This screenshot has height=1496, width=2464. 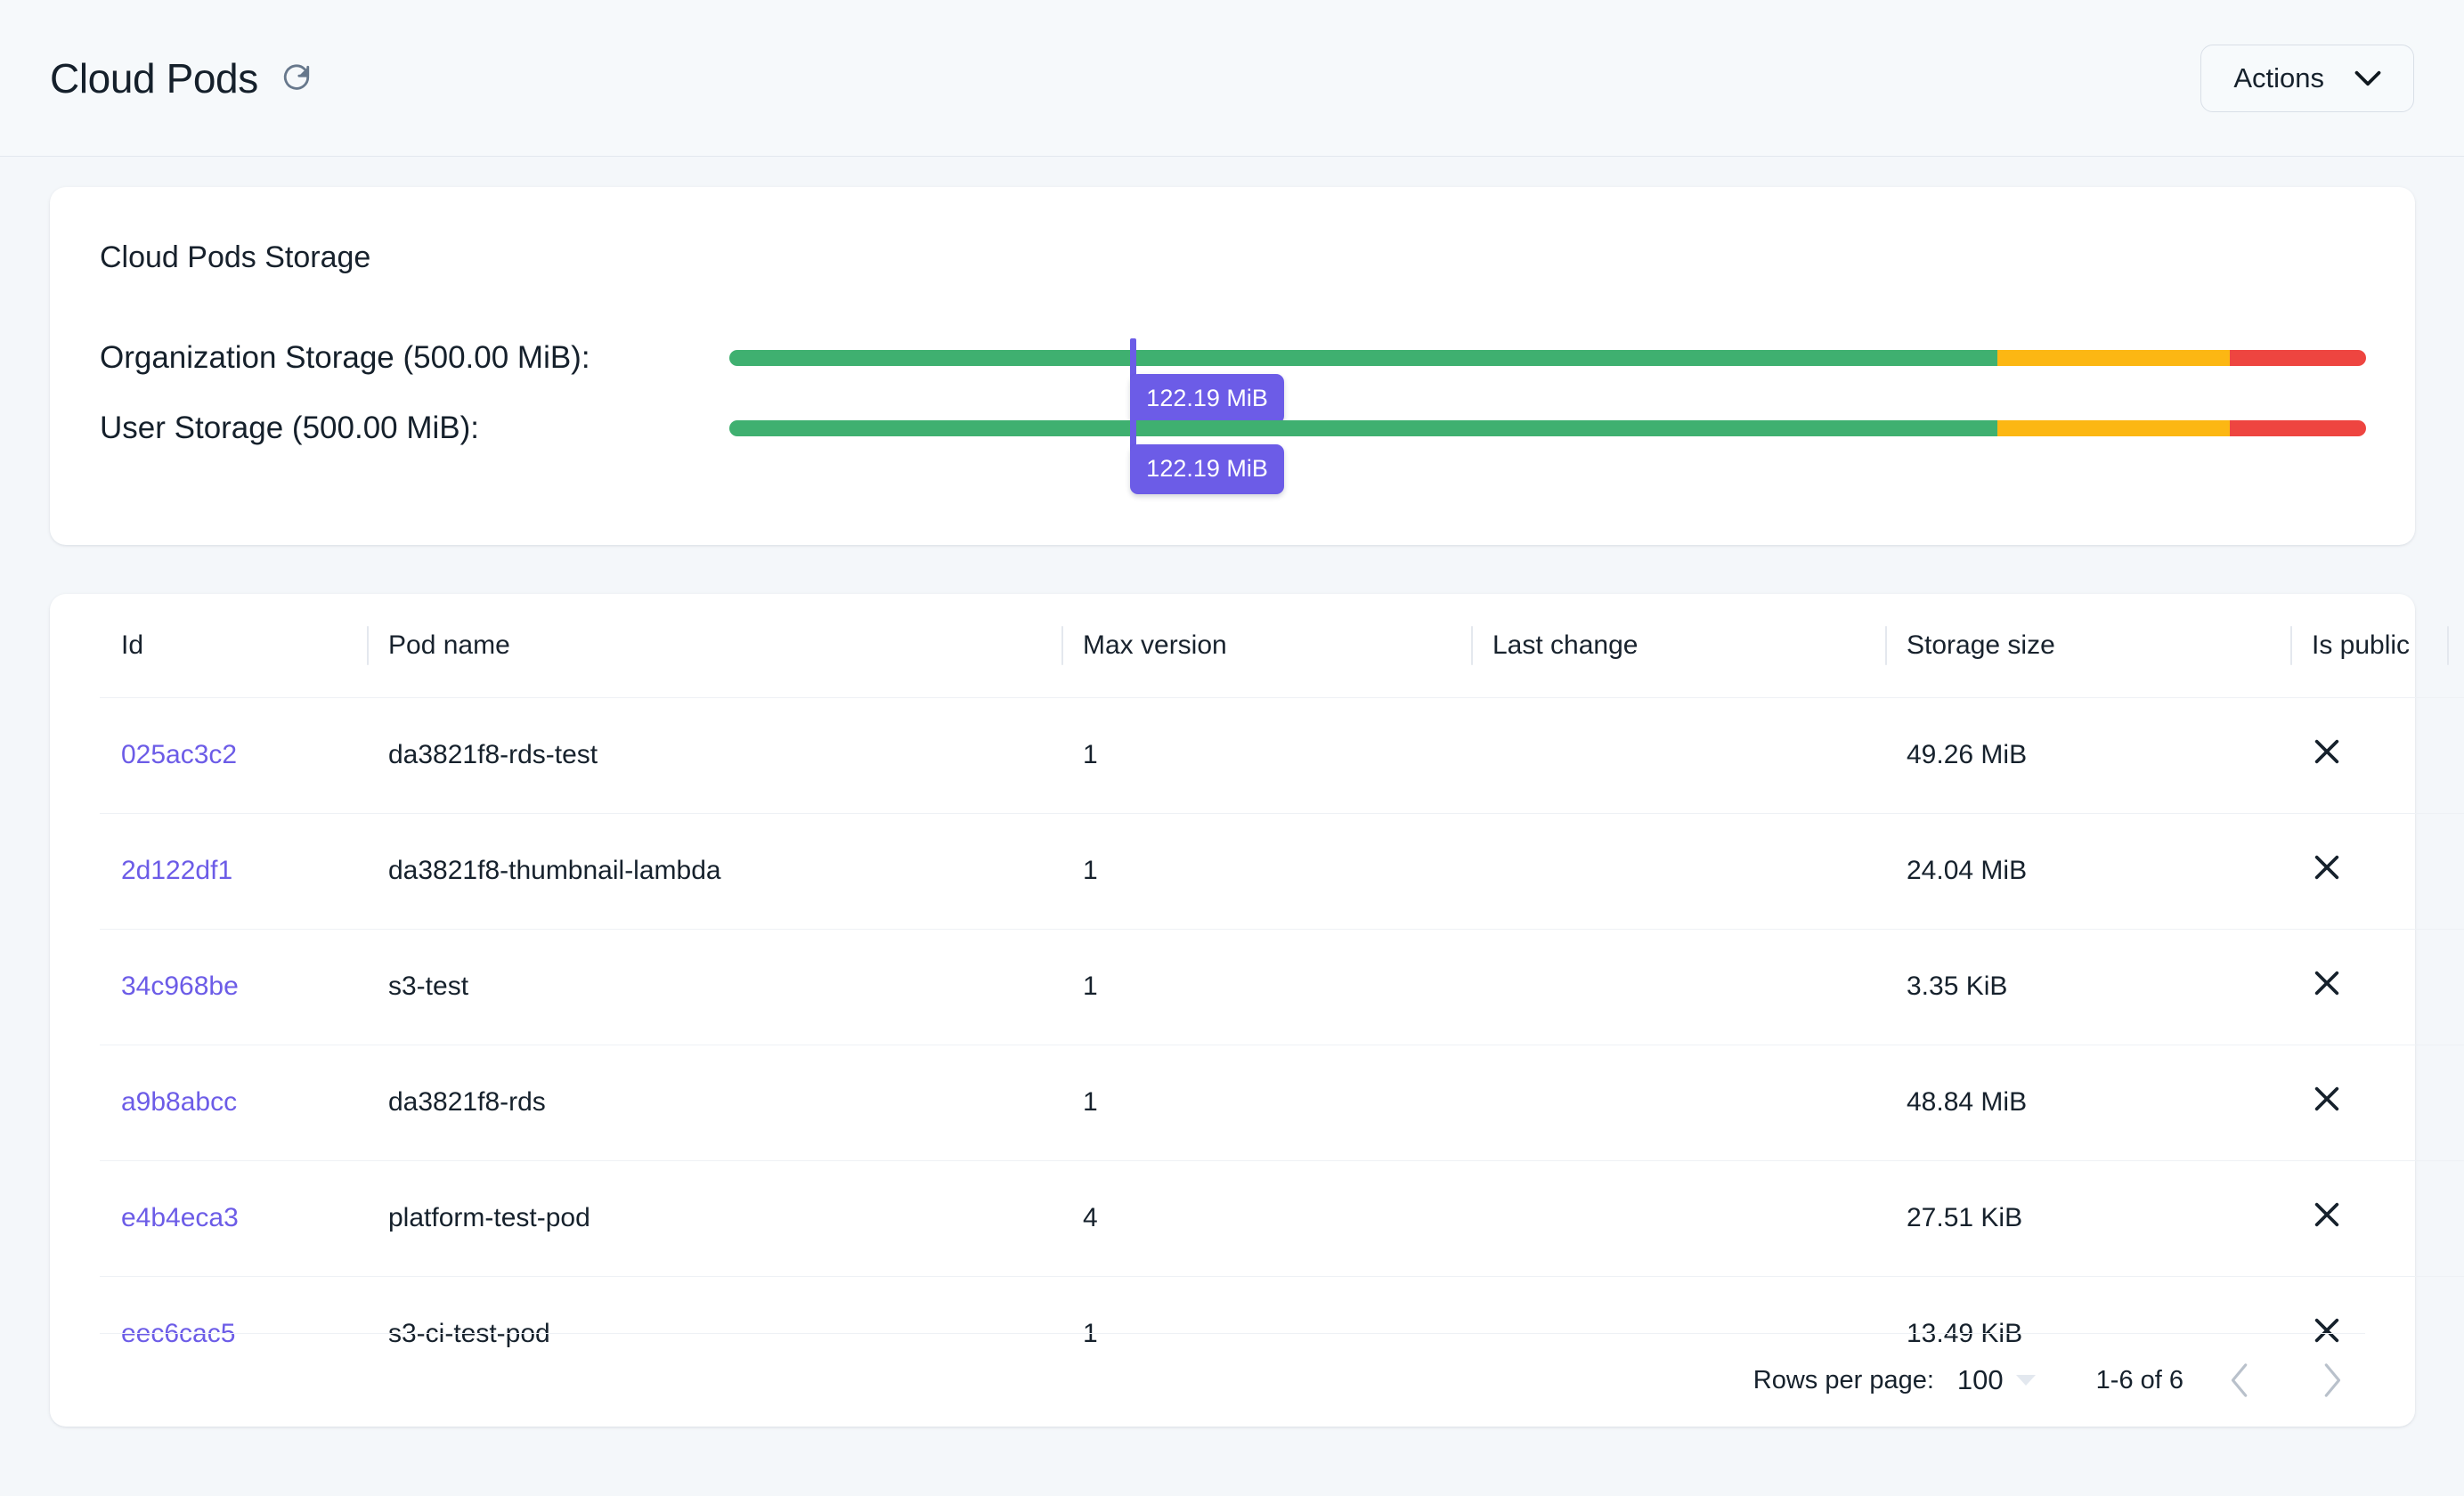 I want to click on column-header-label: Last change, so click(x=1565, y=645).